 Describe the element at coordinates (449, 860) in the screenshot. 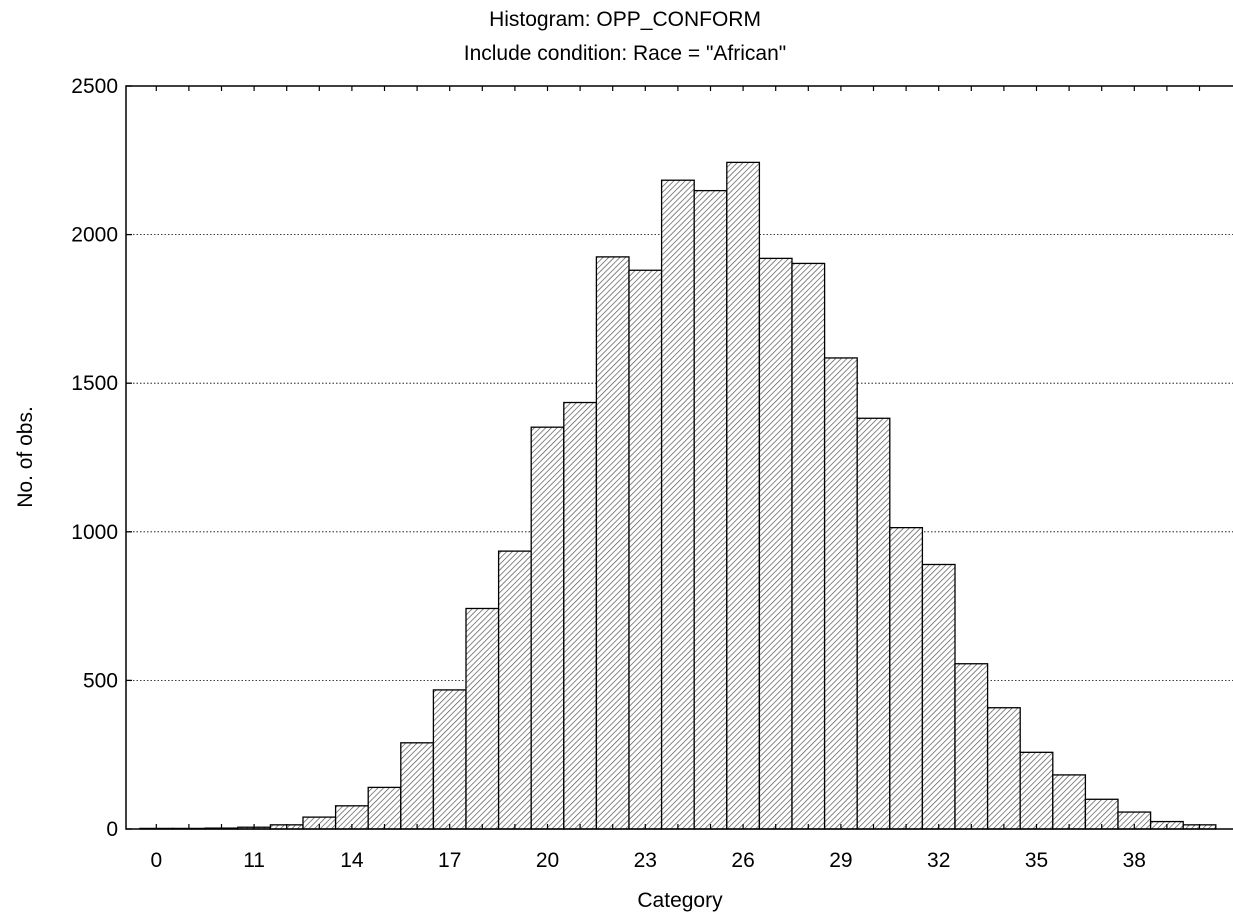

I see `x-tick-label: 17` at that location.